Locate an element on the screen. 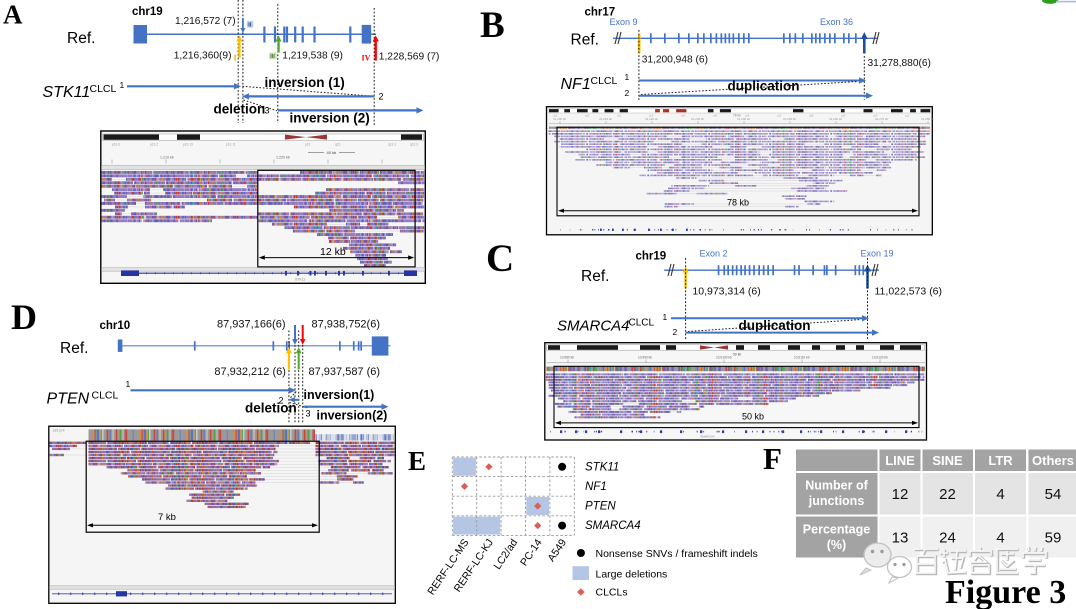 This screenshot has height=609, width=1076. svg-text: q16 is located at coordinates (747, 116).